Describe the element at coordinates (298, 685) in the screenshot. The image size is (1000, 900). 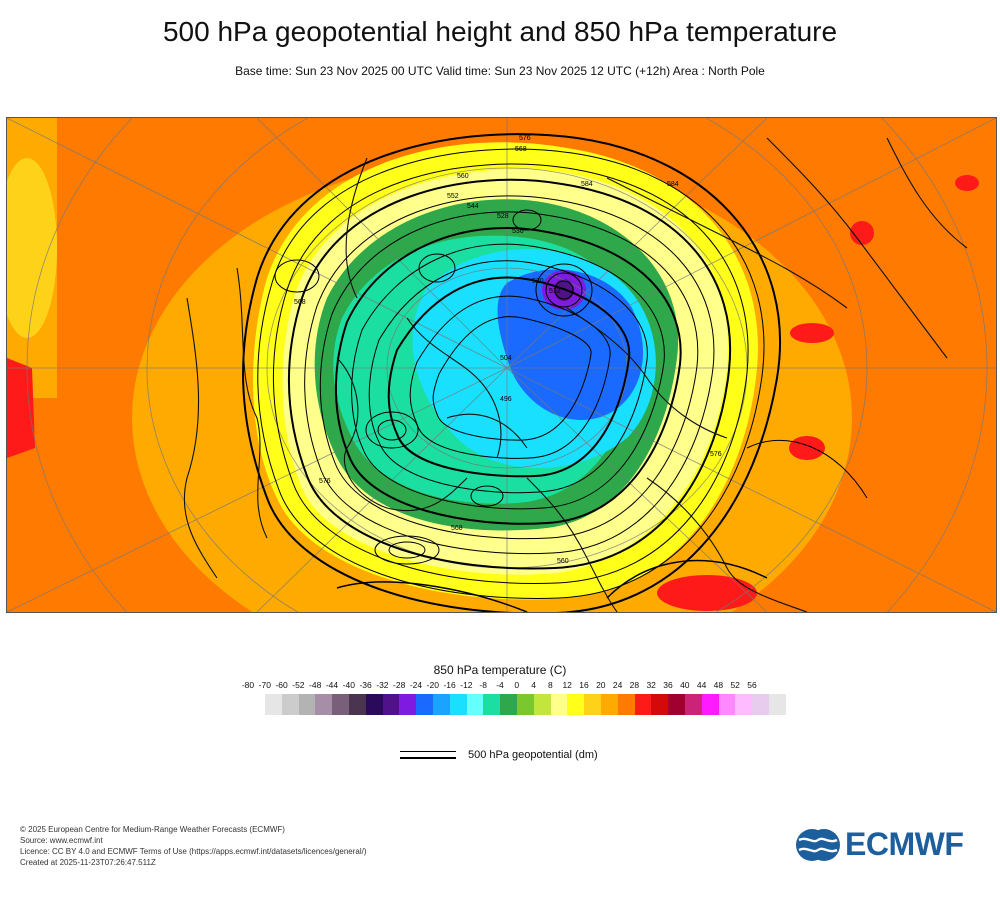
I see `legend-tick-label: -52` at that location.